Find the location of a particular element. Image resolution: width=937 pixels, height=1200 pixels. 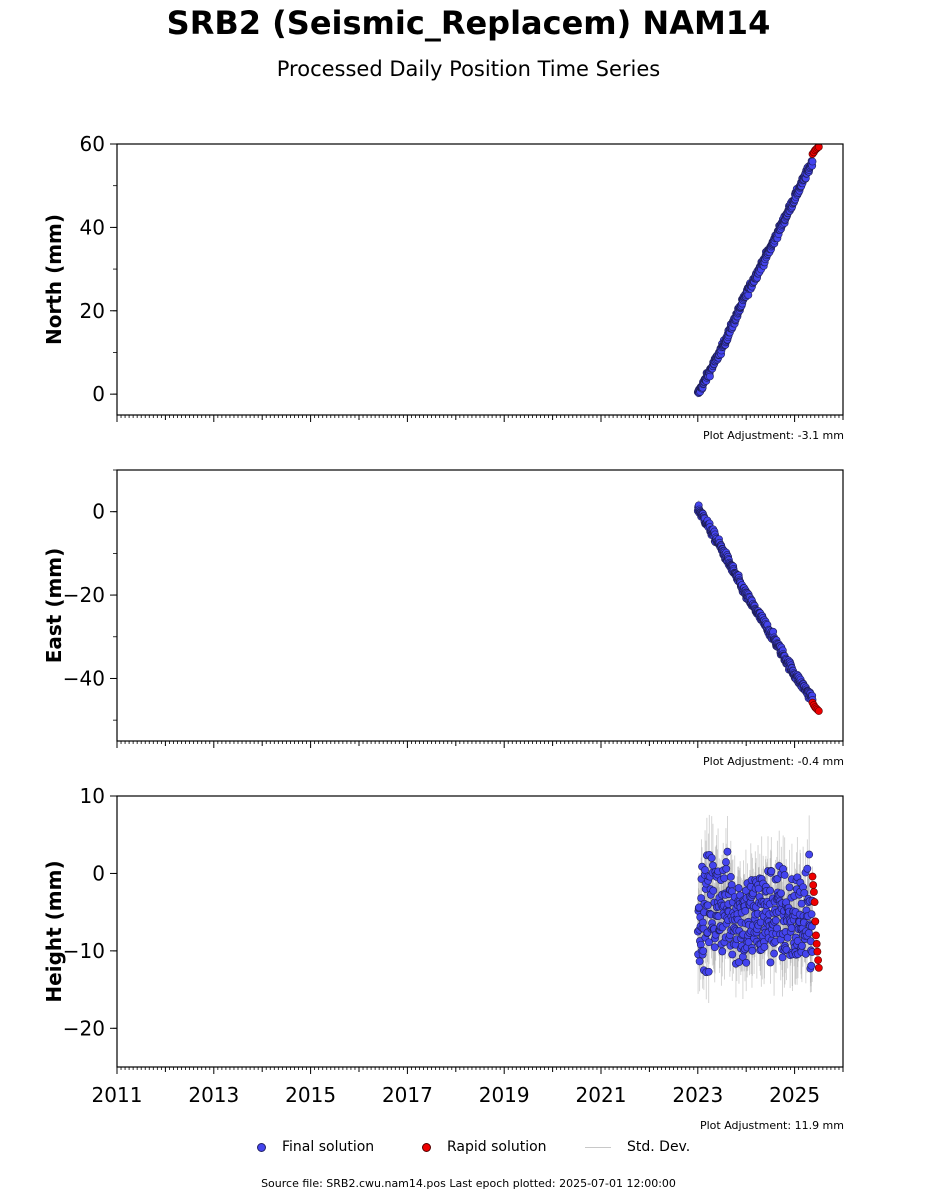

y-tick-label: 20 is located at coordinates (92, 311).